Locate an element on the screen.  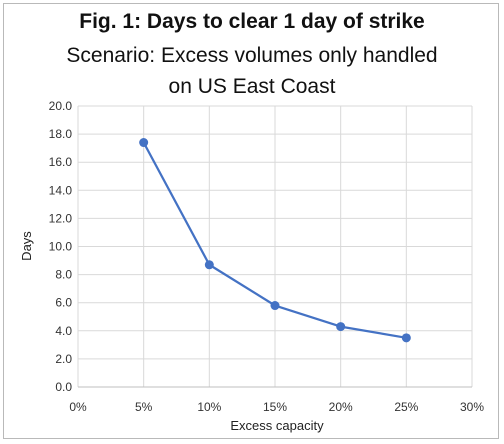
x-tick-label: 30% is located at coordinates (472, 407).